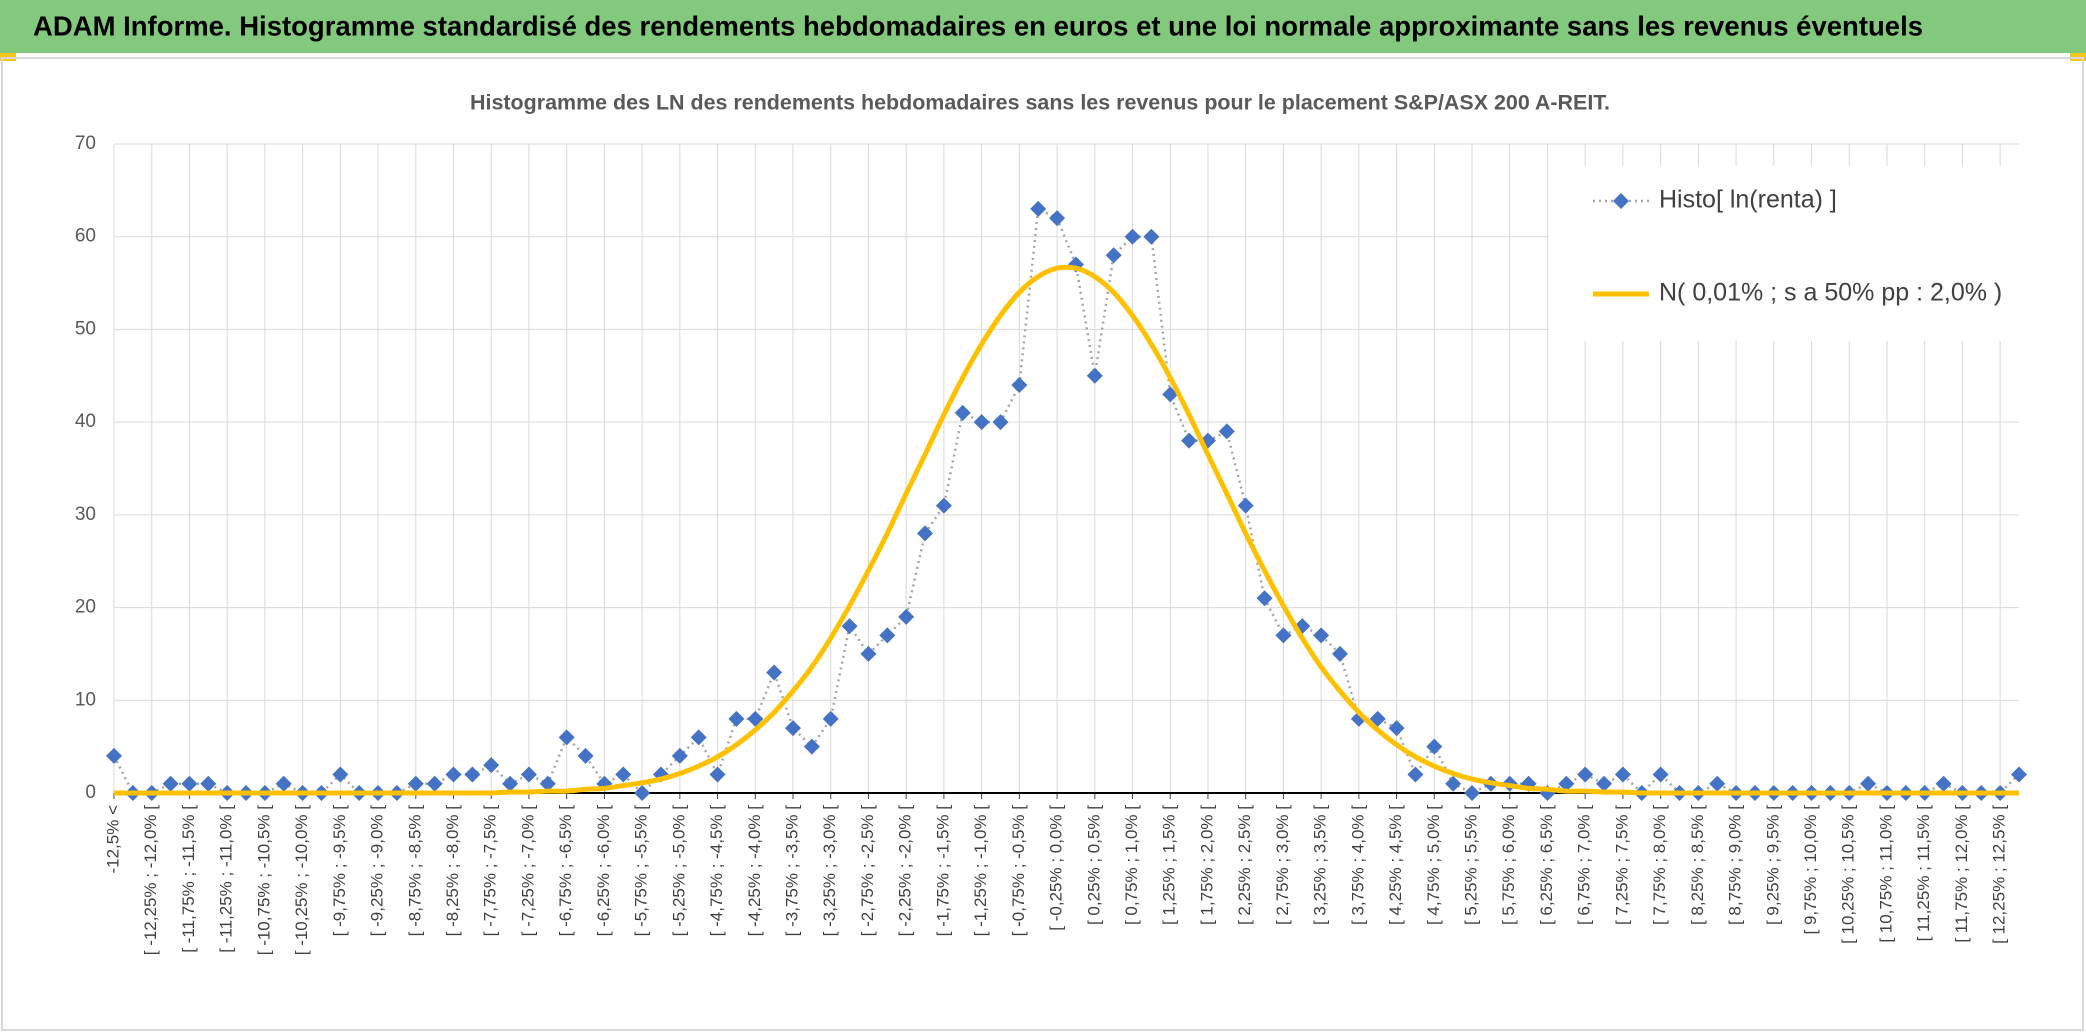 The image size is (2086, 1033). I want to click on x-tick-label: [ 1,25% ; 1,5% [, so click(1169, 865).